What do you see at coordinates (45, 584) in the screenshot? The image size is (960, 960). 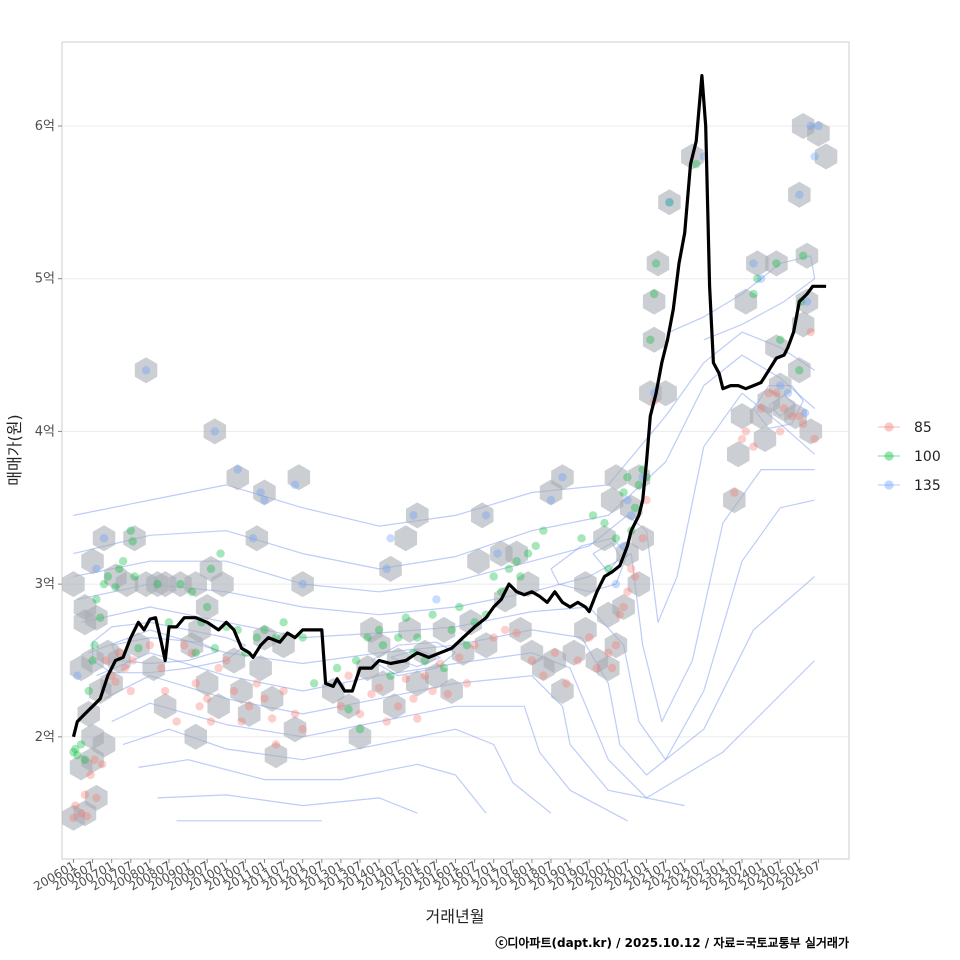 I see `y-tick-label: 3억` at bounding box center [45, 584].